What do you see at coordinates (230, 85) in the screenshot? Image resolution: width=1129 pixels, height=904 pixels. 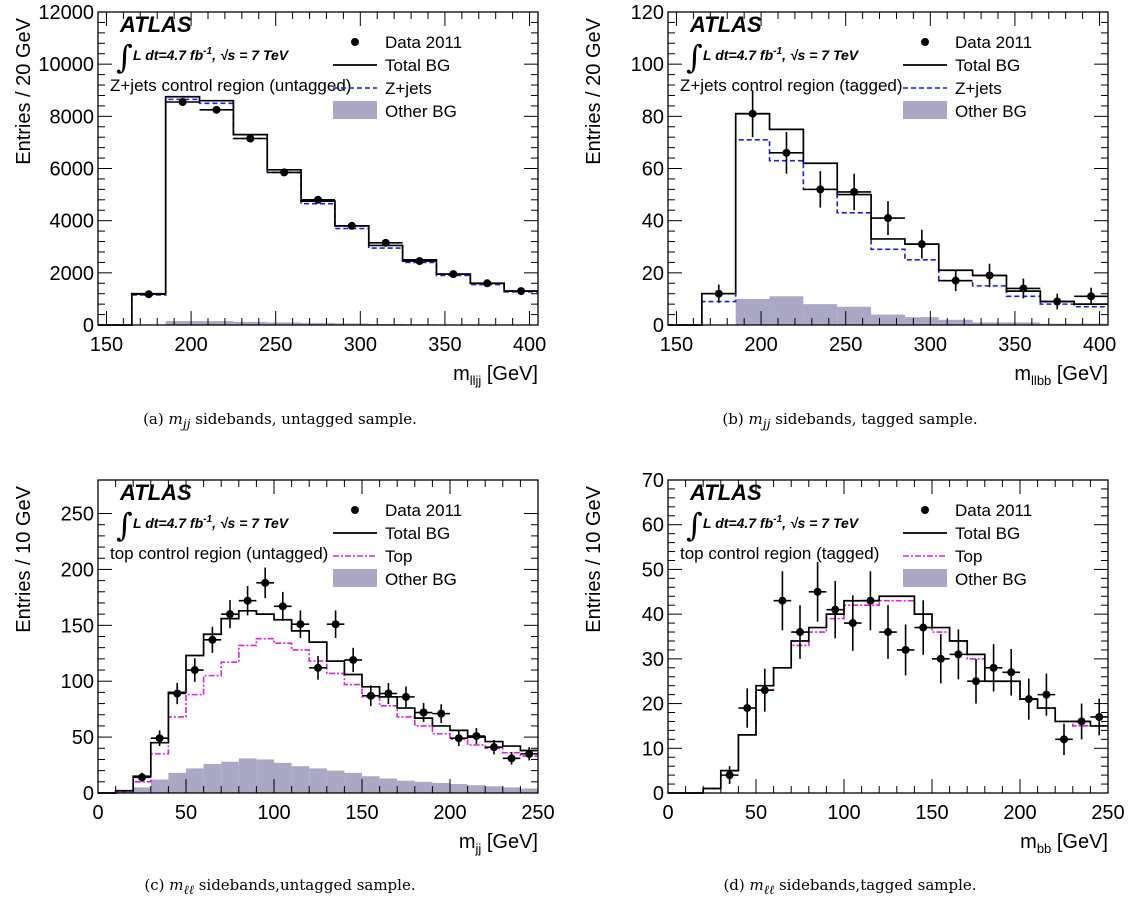 I see `region-label: Z+jets control region (untagged)` at bounding box center [230, 85].